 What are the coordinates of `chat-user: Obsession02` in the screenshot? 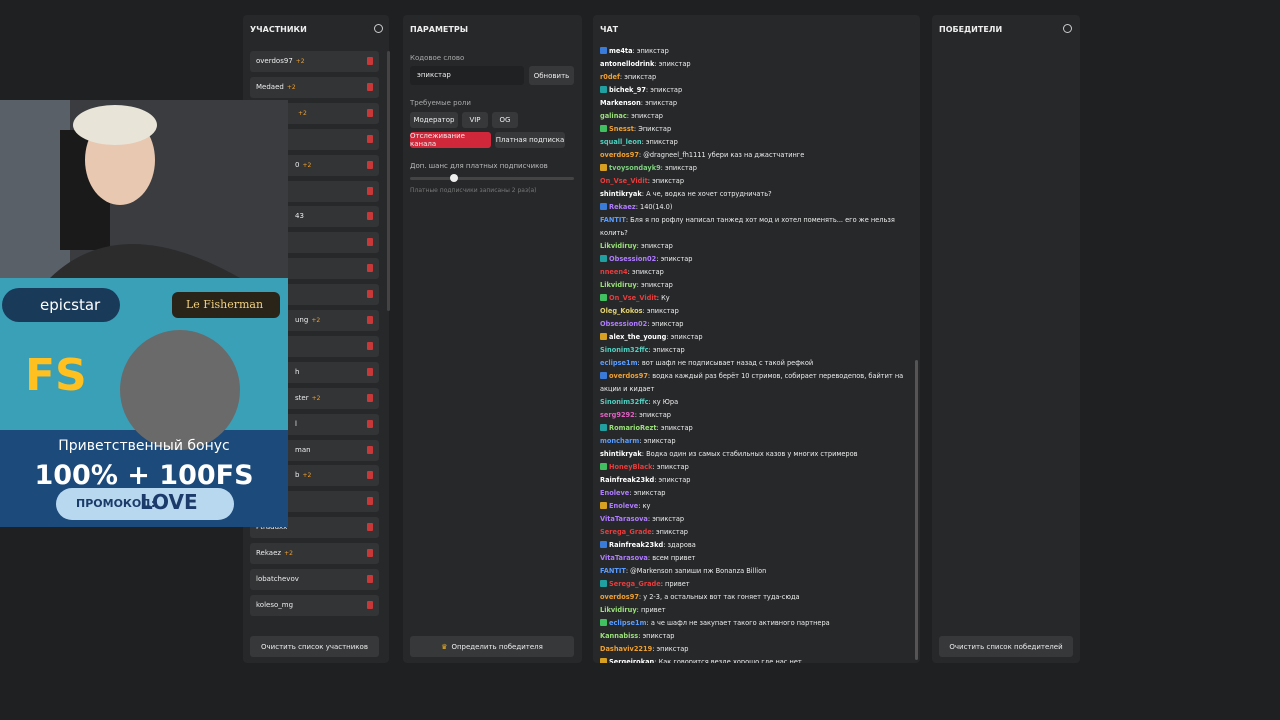 It's located at (633, 259).